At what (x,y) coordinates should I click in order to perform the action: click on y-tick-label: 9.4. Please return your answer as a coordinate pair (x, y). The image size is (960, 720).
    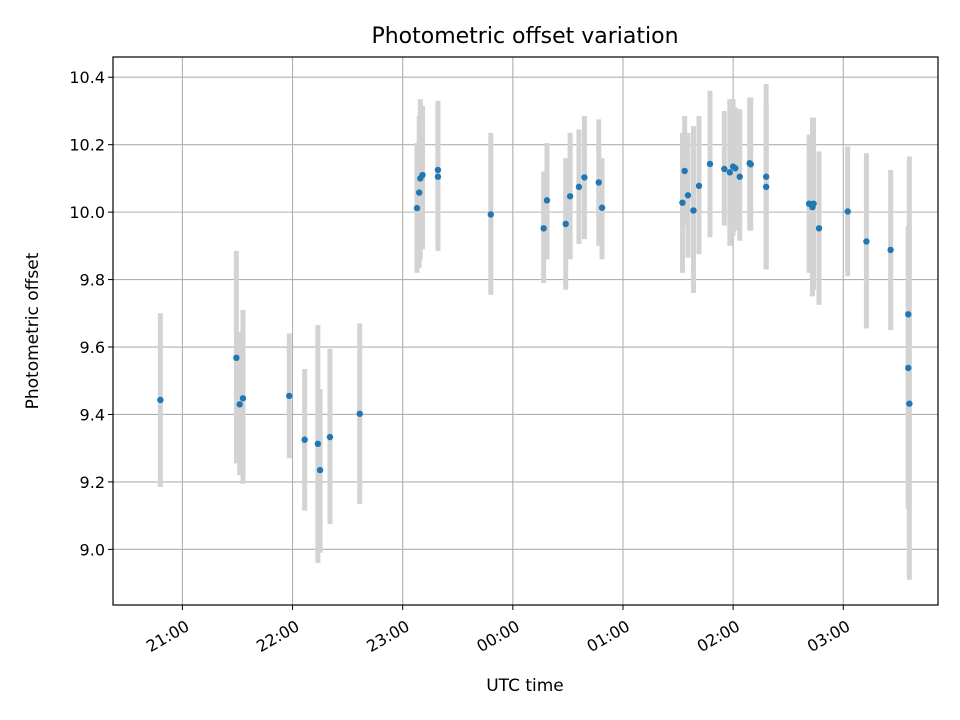
    Looking at the image, I should click on (92, 414).